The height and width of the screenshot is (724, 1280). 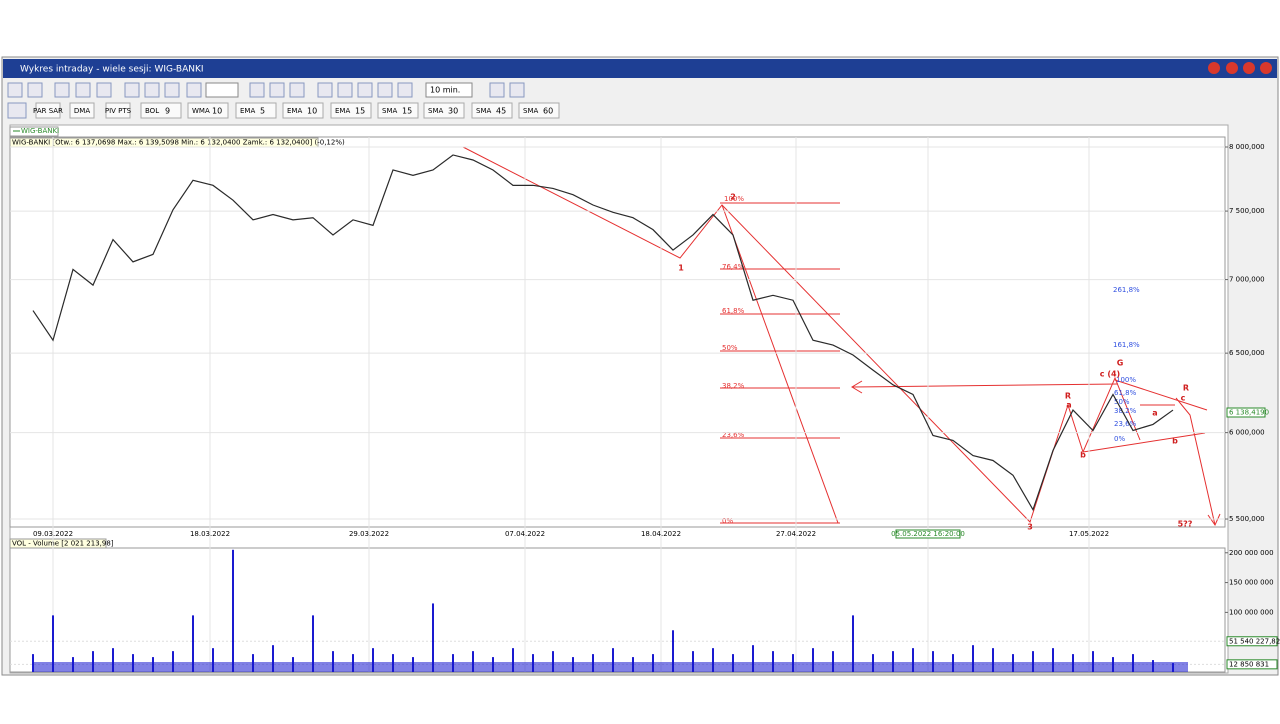 I want to click on indicator-label: SMA, so click(x=389, y=111).